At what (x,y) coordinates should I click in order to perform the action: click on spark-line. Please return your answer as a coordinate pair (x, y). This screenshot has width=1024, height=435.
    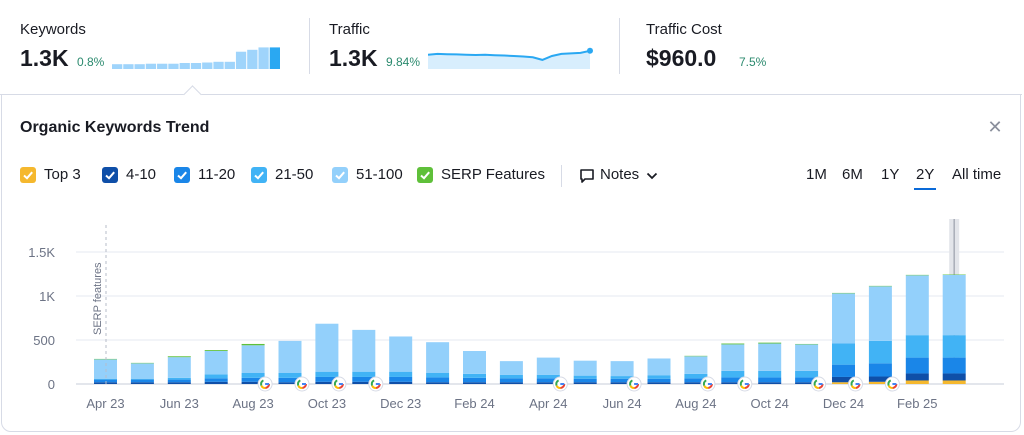
    Looking at the image, I should click on (509, 55).